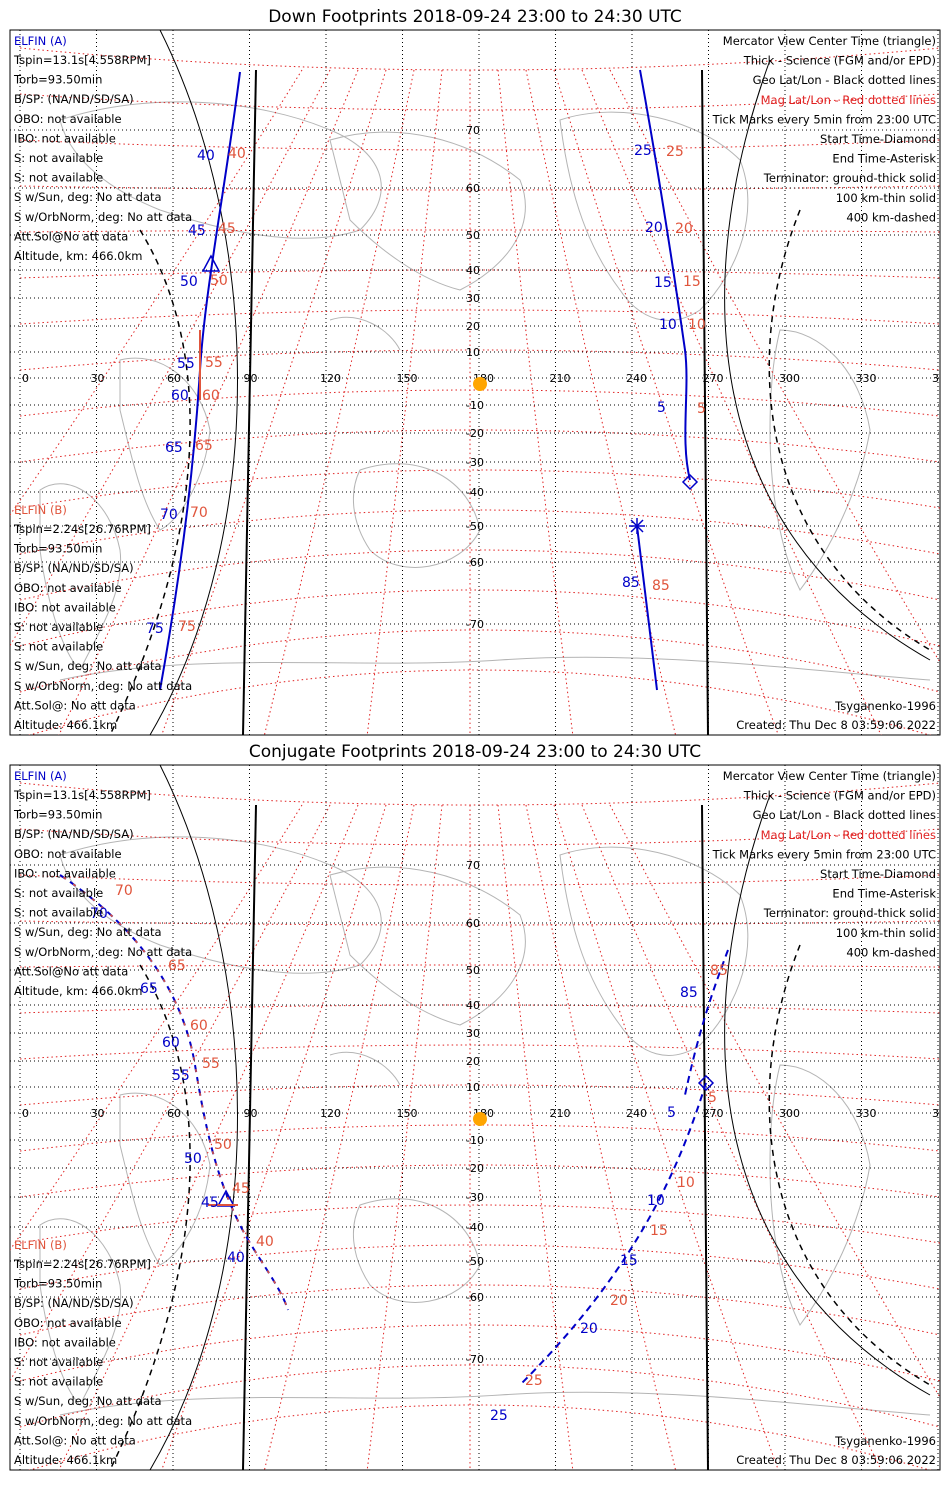 The image size is (950, 1500). What do you see at coordinates (74, 568) in the screenshot?
I see `elfin-b-info: B/SP: (NA/ND/SD/SA)` at bounding box center [74, 568].